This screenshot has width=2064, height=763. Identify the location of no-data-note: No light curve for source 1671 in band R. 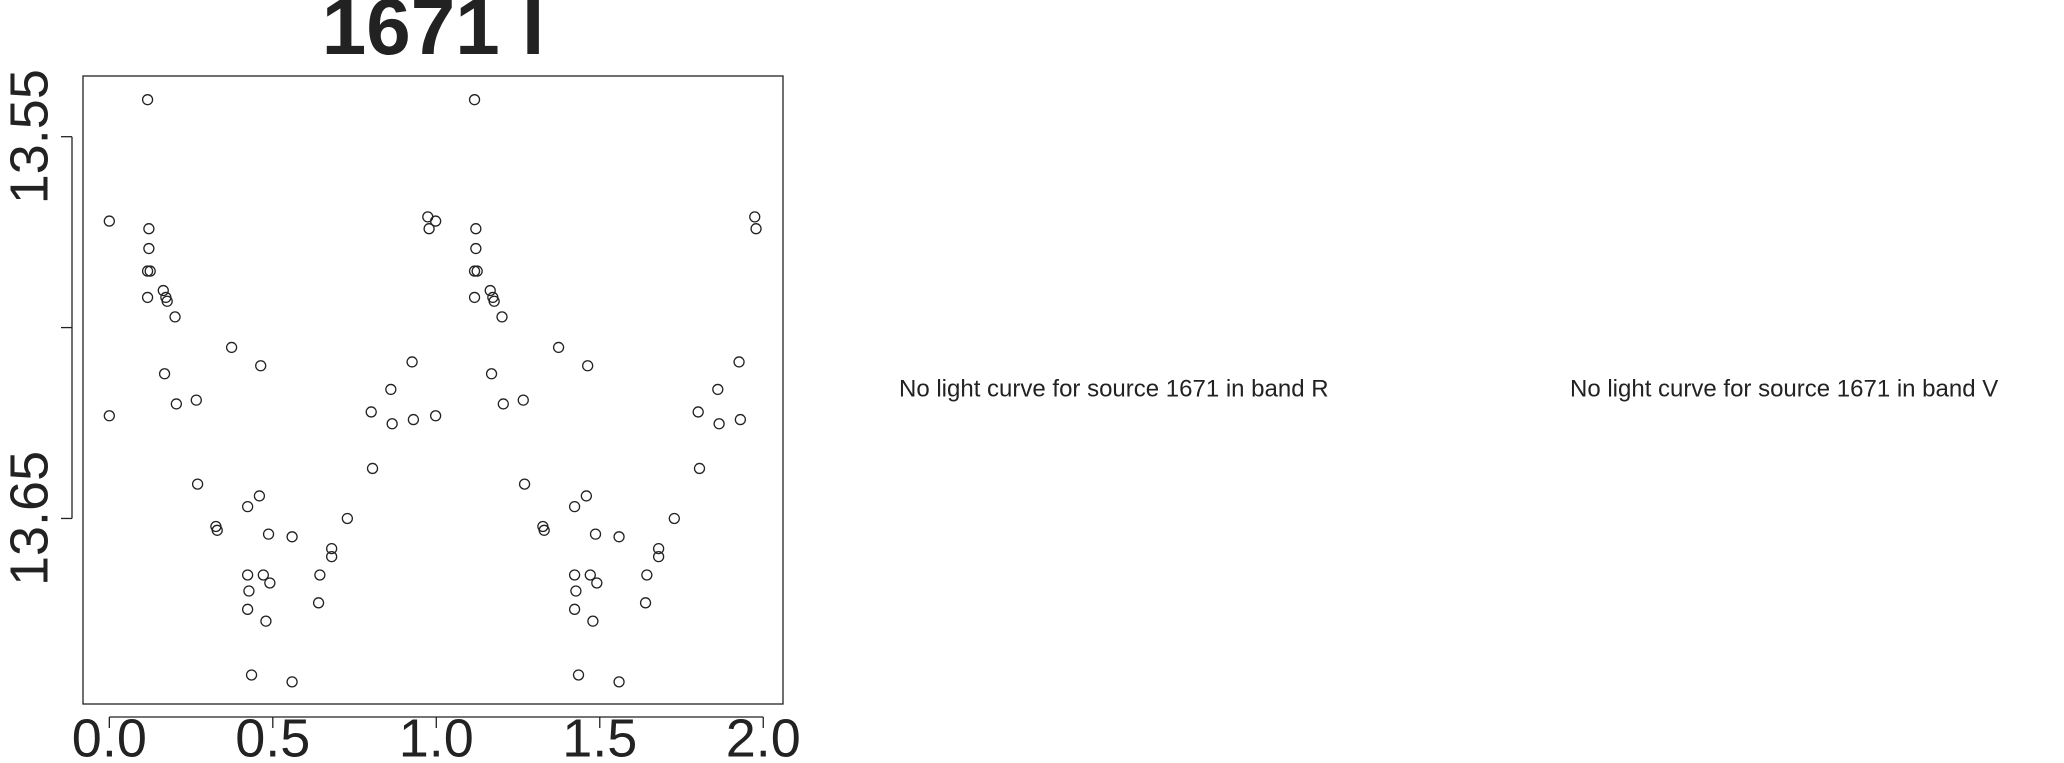
(1114, 388).